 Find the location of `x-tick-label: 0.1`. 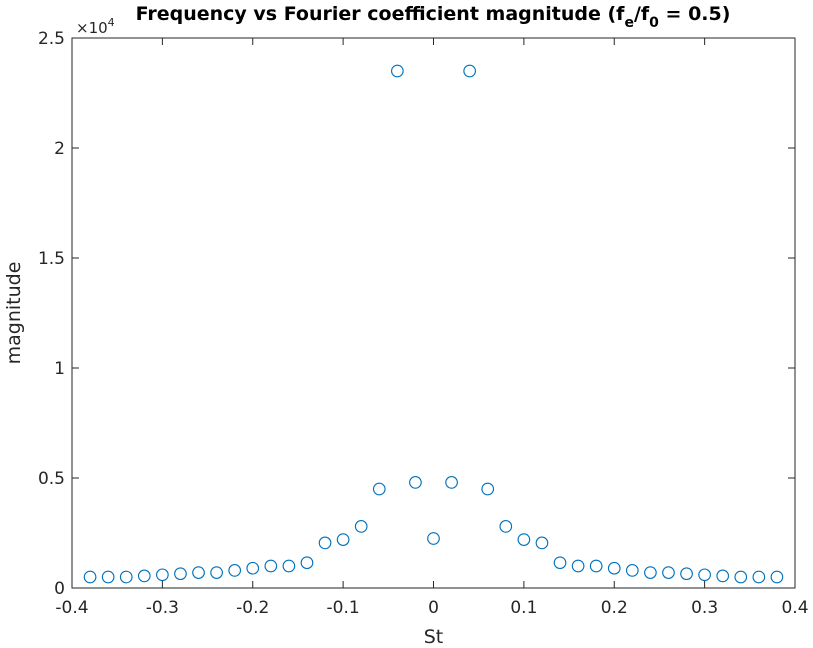

x-tick-label: 0.1 is located at coordinates (523, 608).